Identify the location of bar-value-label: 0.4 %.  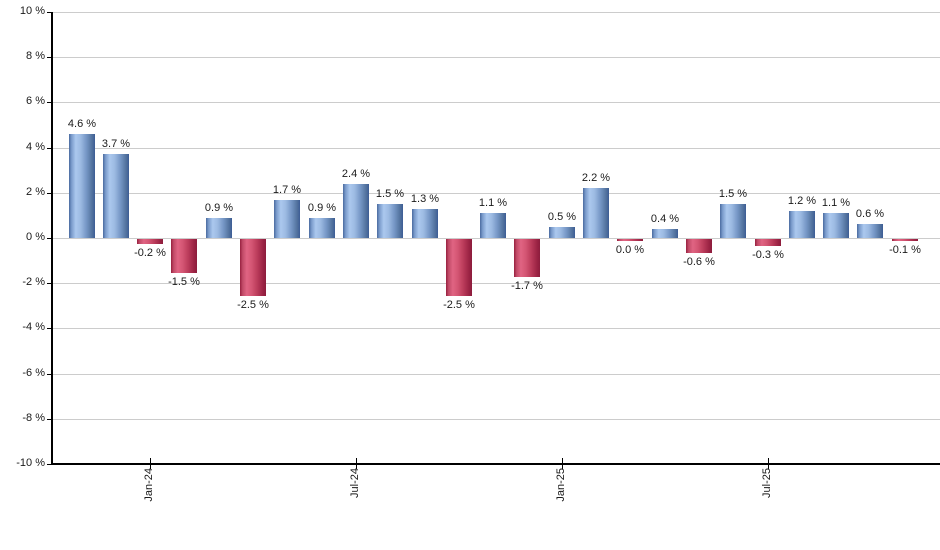
(665, 219).